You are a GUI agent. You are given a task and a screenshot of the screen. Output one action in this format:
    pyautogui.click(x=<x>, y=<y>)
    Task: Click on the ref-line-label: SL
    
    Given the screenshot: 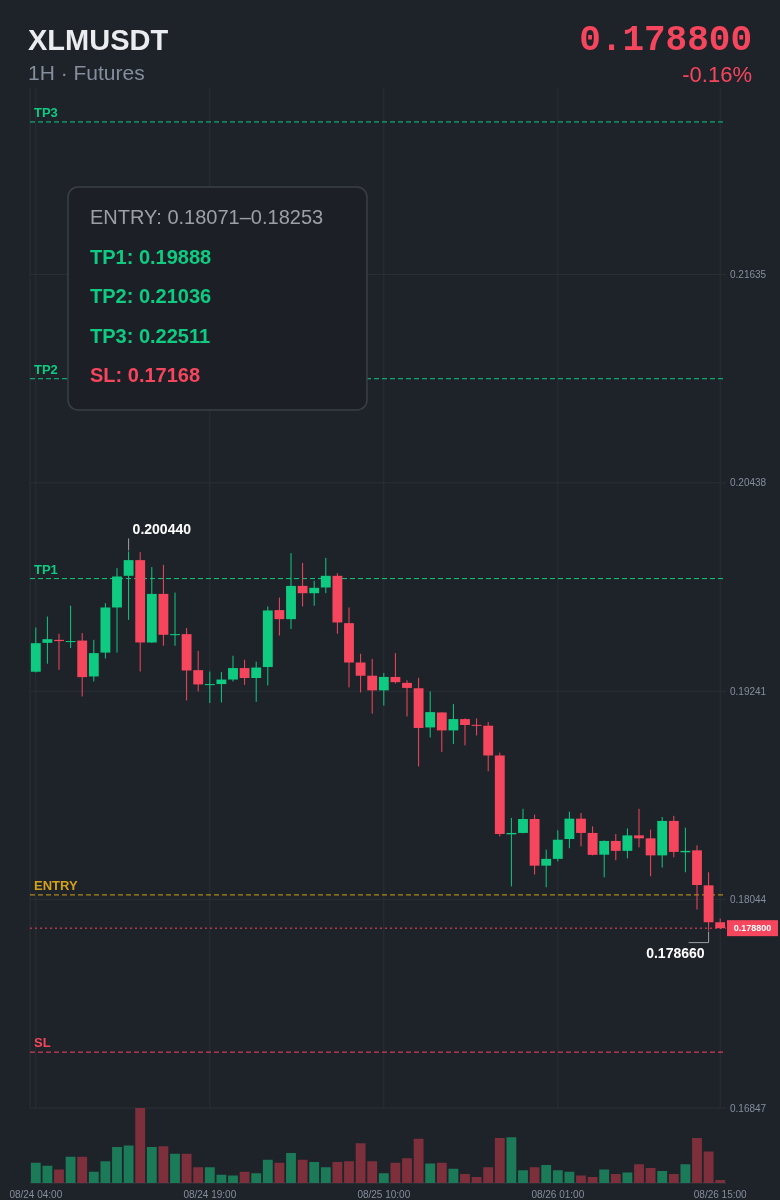 What is the action you would take?
    pyautogui.click(x=42, y=1043)
    